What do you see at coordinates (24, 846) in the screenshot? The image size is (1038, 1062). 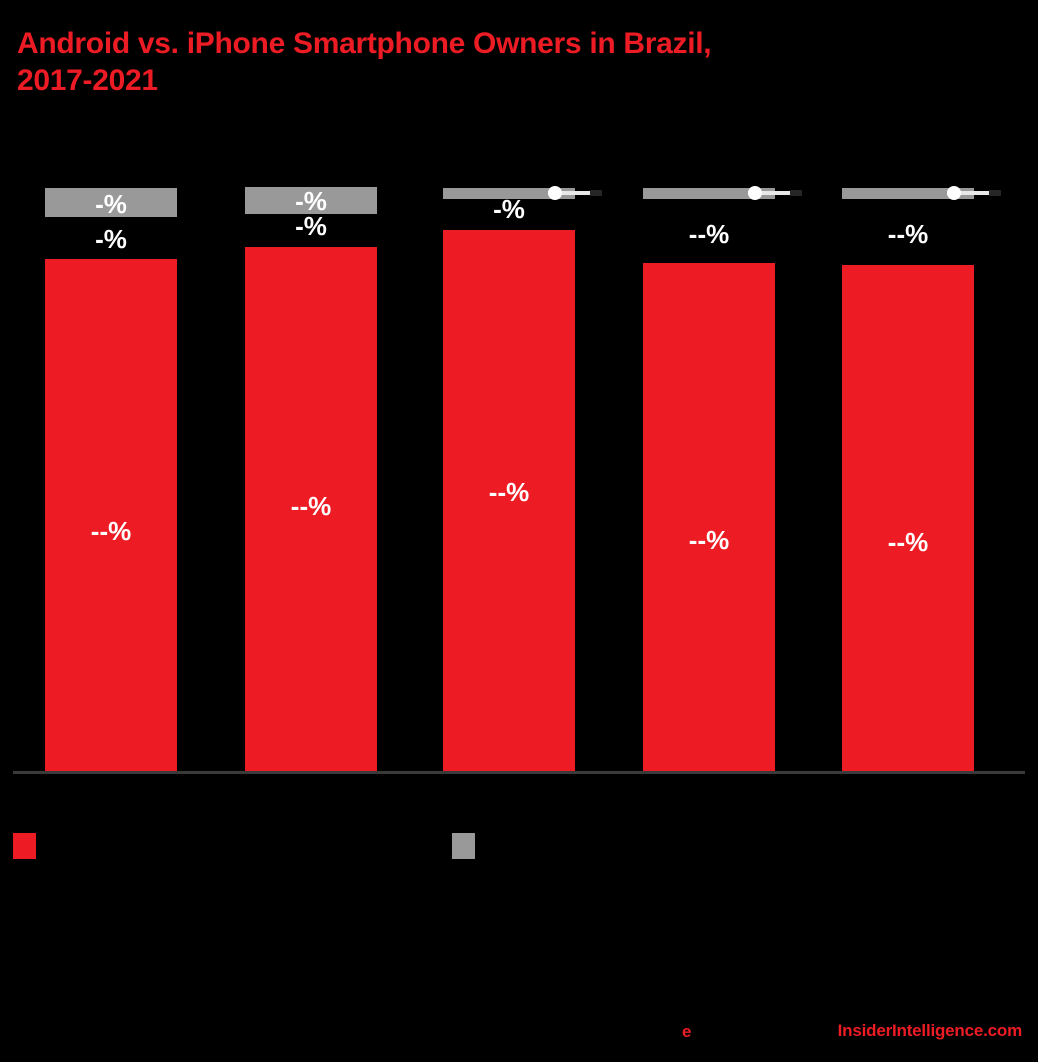 I see `legend-swatch-primary` at bounding box center [24, 846].